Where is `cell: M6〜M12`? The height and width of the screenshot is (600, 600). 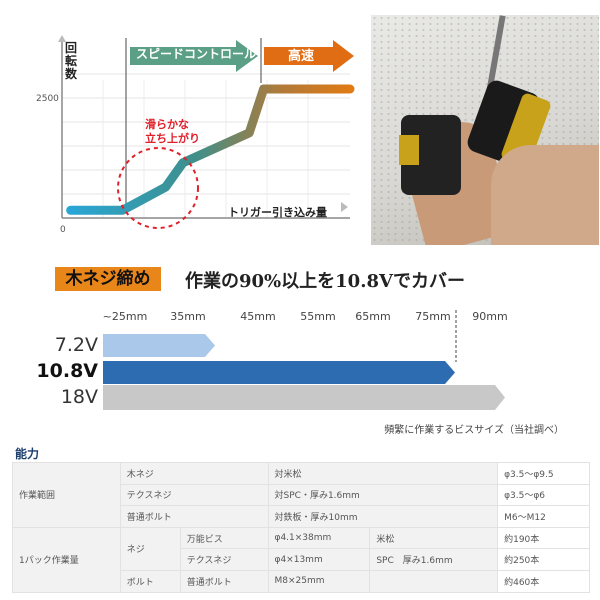
cell: M6〜M12 is located at coordinates (543, 516).